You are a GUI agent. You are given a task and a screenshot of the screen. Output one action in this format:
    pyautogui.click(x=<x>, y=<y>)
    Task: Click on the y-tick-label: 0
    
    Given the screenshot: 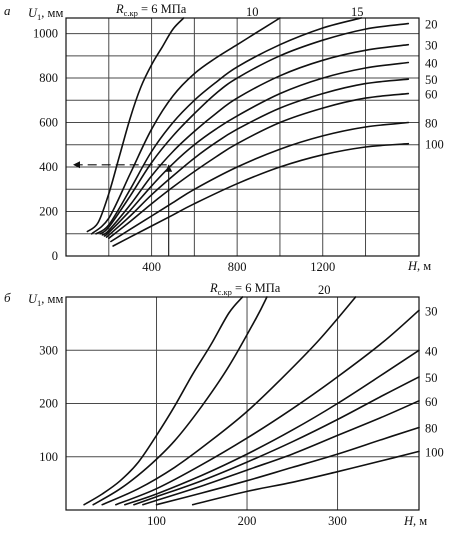 What is the action you would take?
    pyautogui.click(x=55, y=256)
    